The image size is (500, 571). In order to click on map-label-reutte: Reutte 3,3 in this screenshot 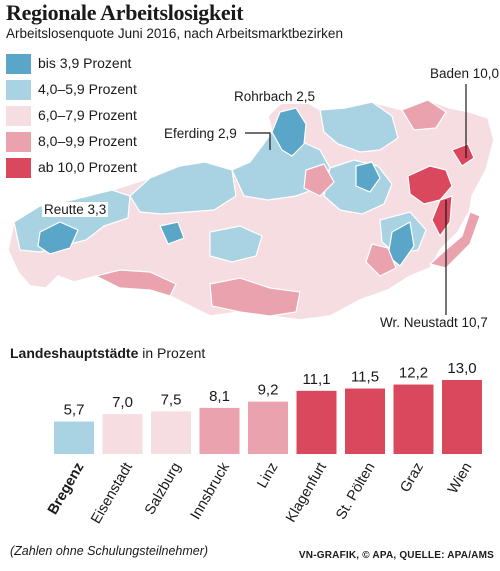, I will do `click(75, 209)`.